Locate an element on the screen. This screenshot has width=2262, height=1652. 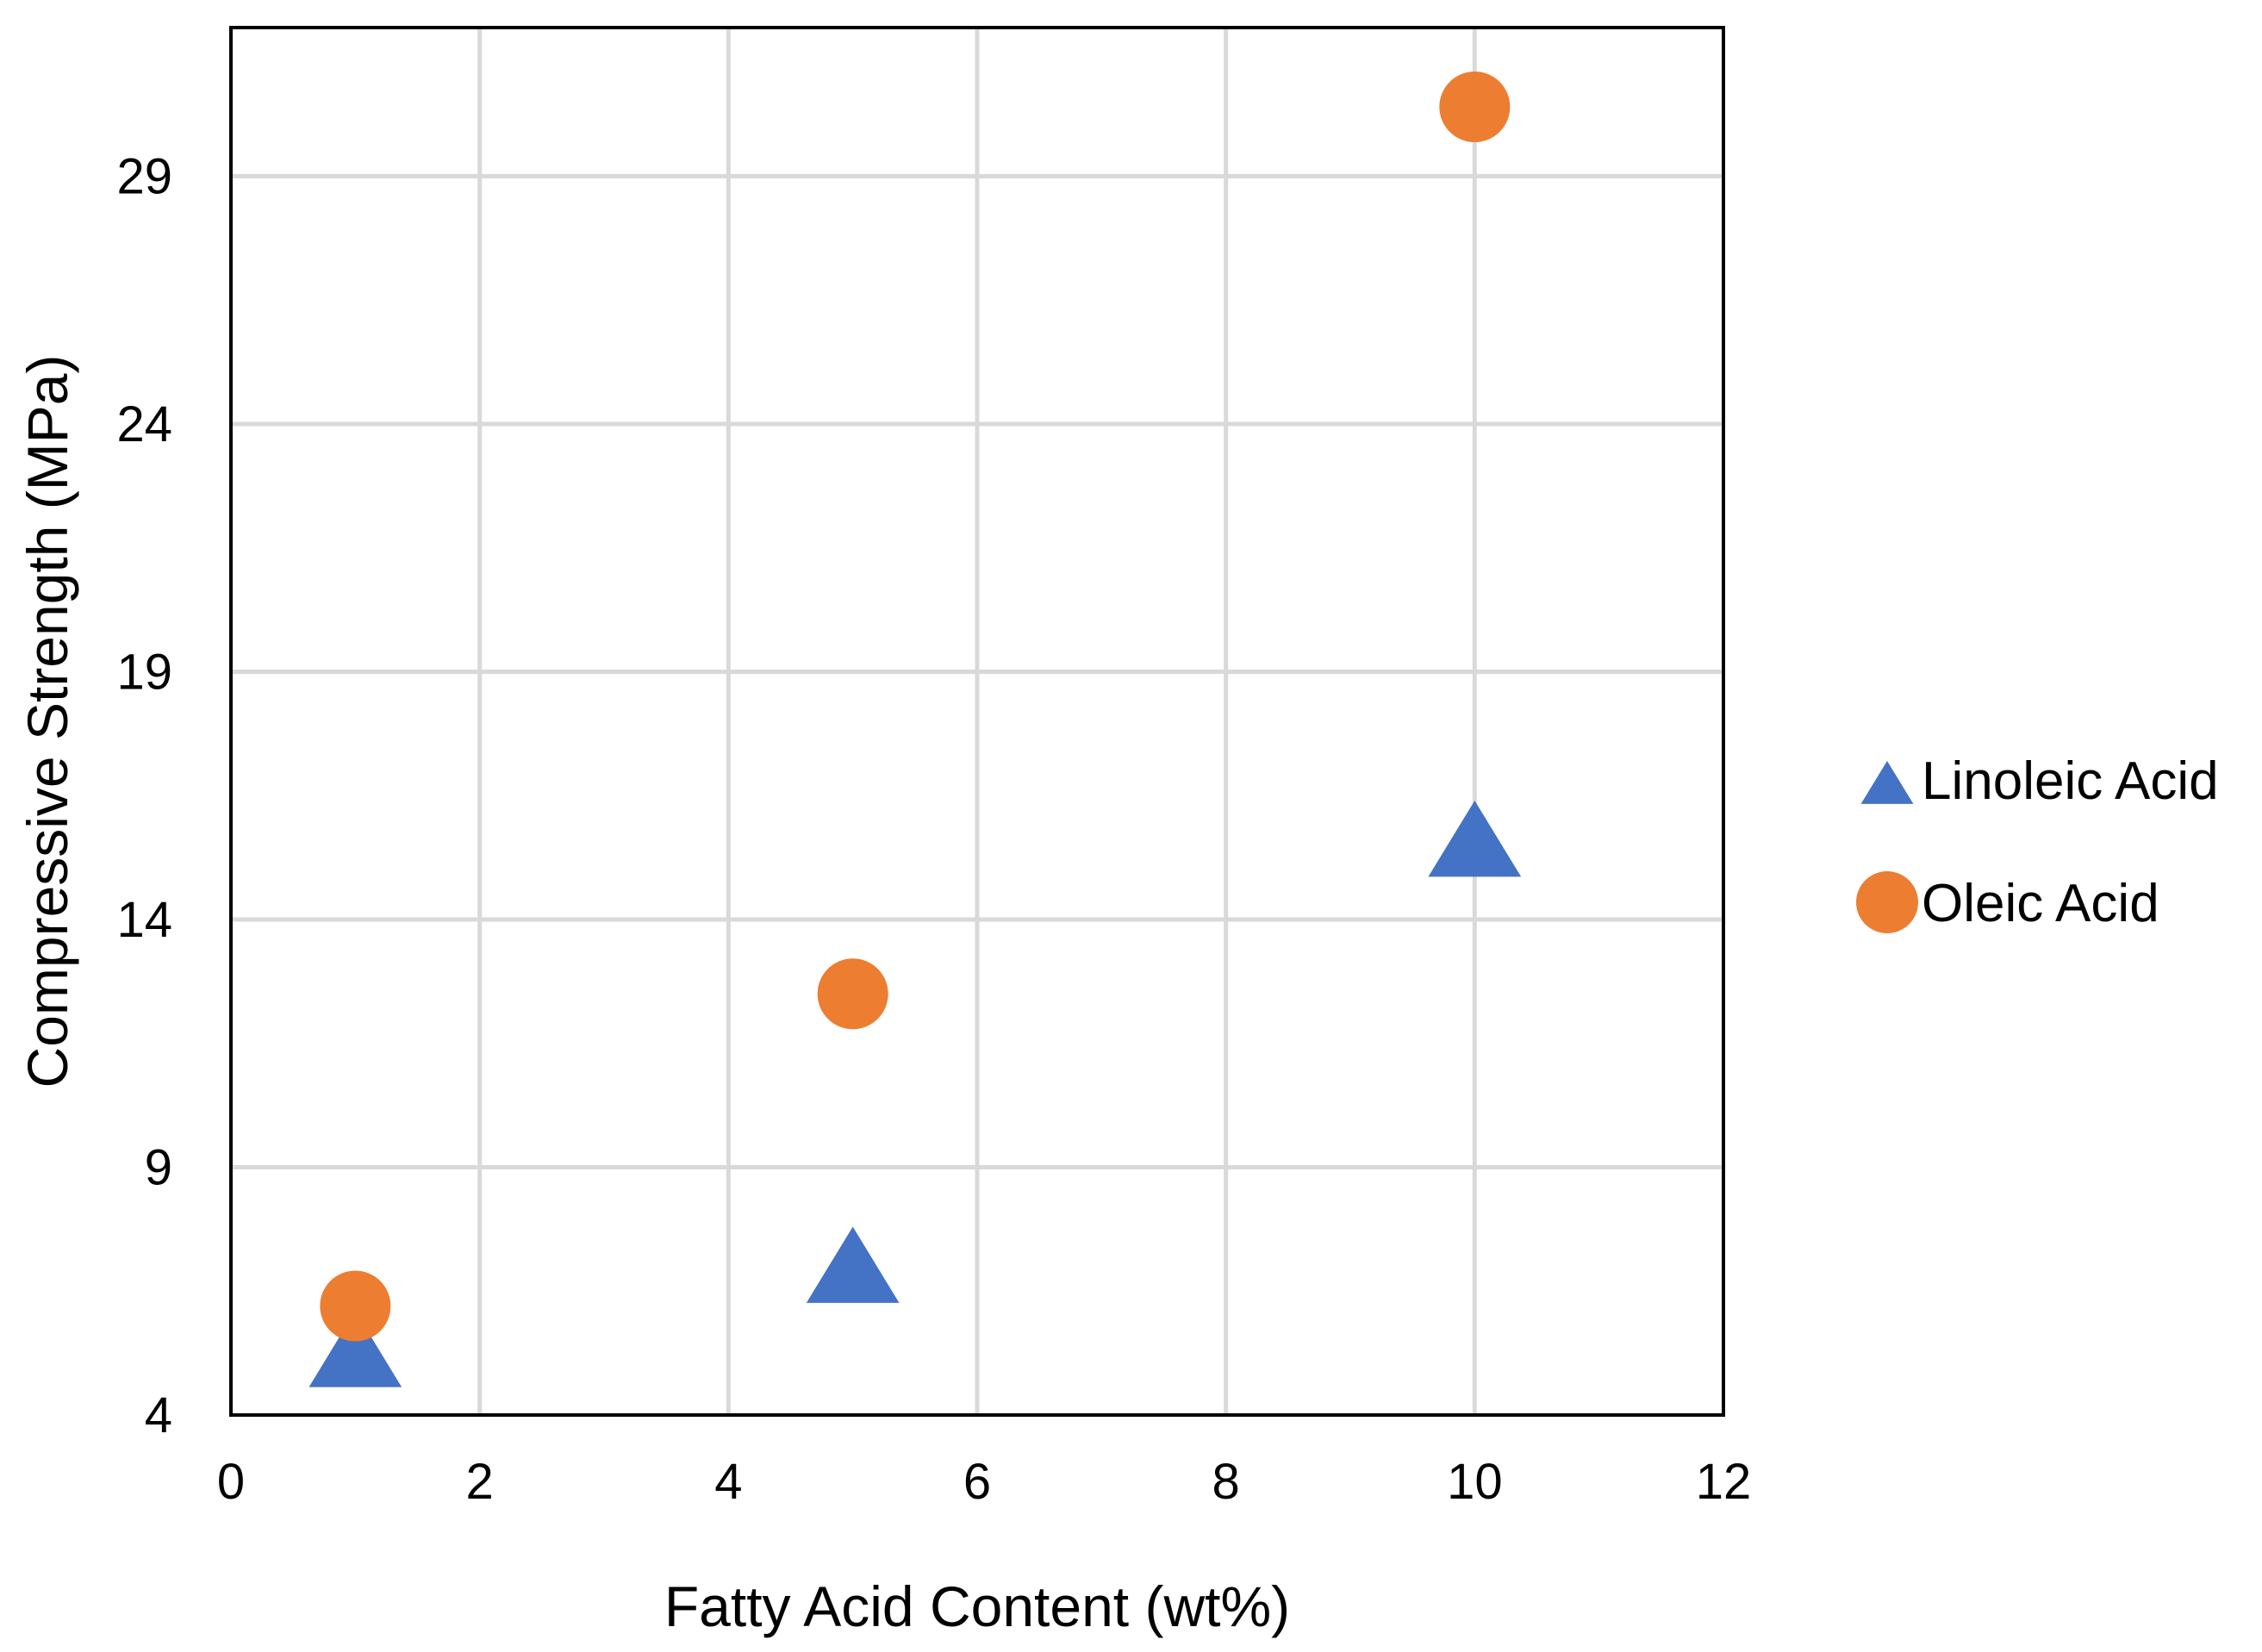
legend-triangle-icon is located at coordinates (1887, 782).